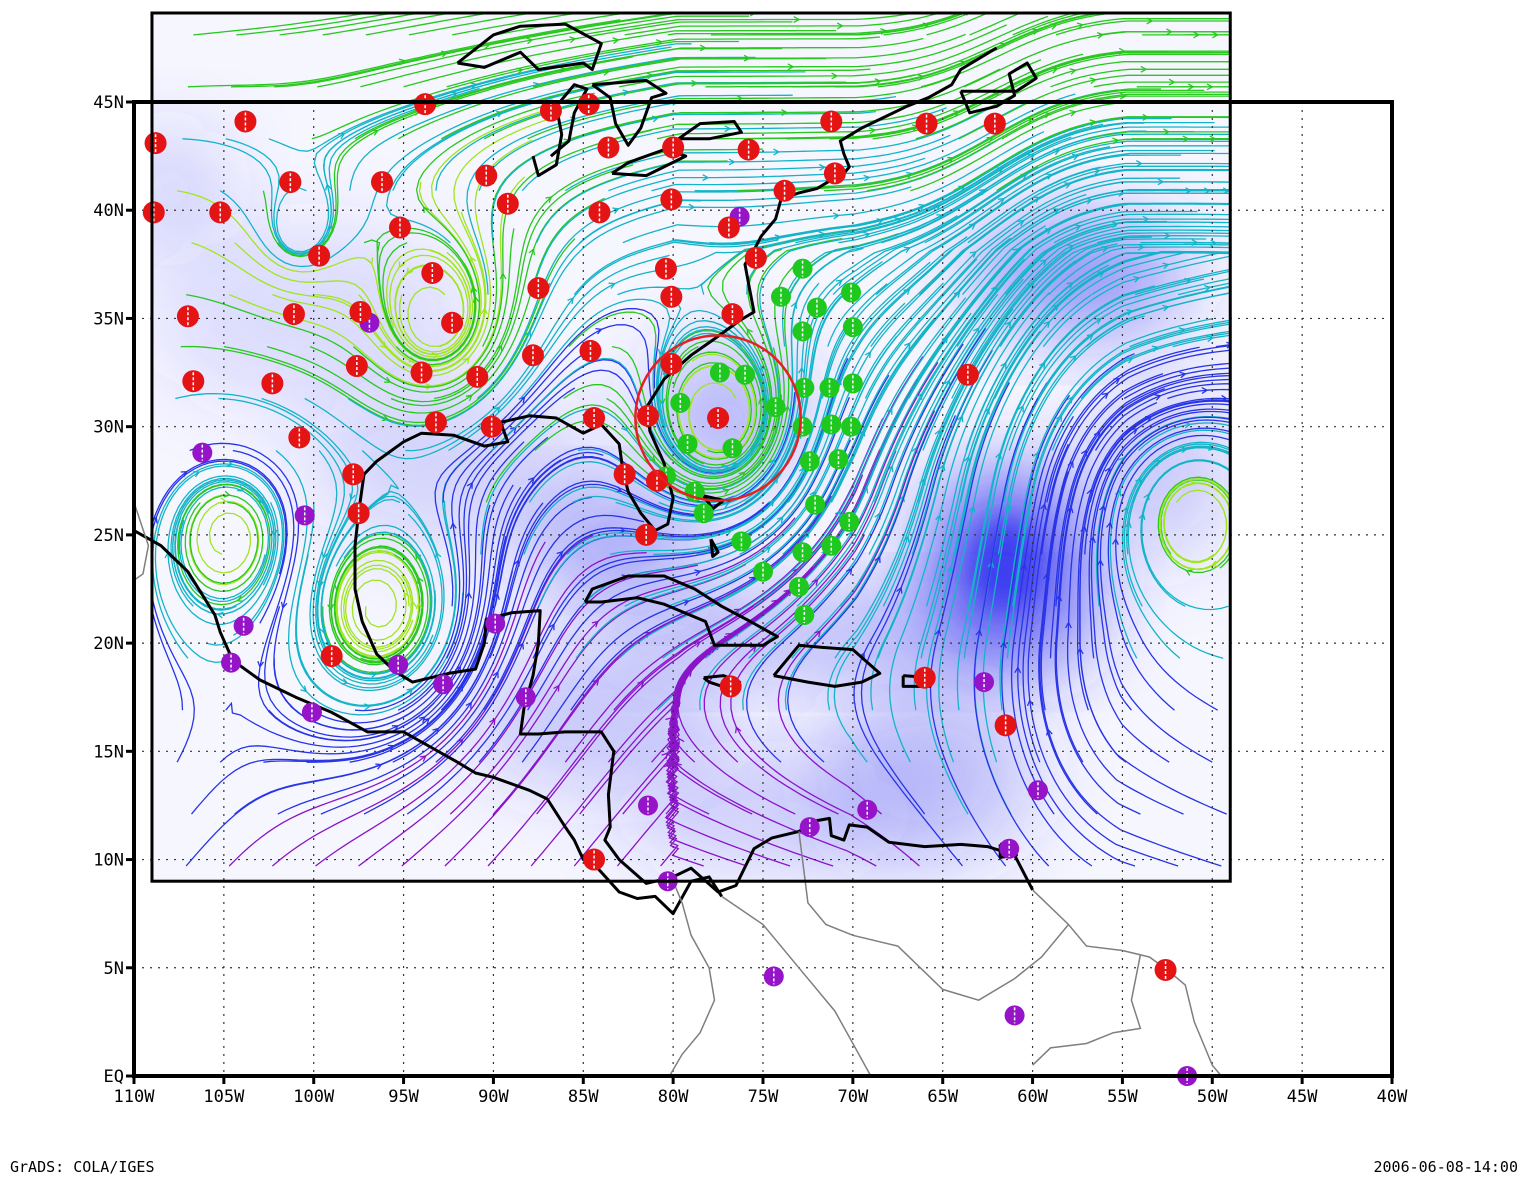  Describe the element at coordinates (796, 986) in the screenshot. I see `boundary-colombia` at that location.